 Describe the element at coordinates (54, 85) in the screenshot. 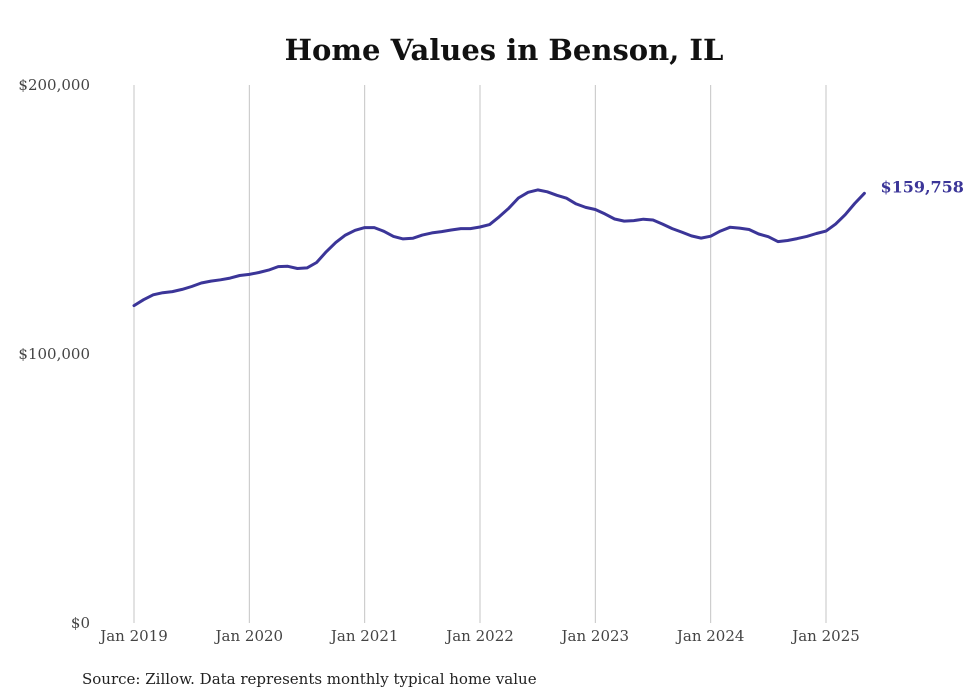

I see `y-tick-label: $200,000` at that location.